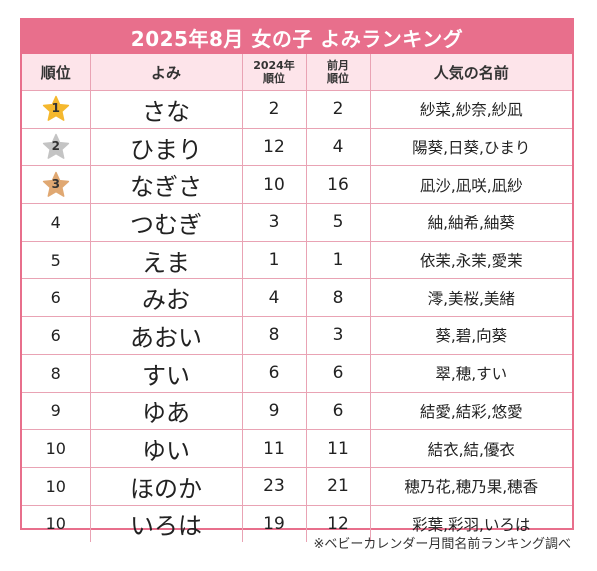  Describe the element at coordinates (338, 298) in the screenshot. I see `prev-month-rank-cell: 8` at that location.